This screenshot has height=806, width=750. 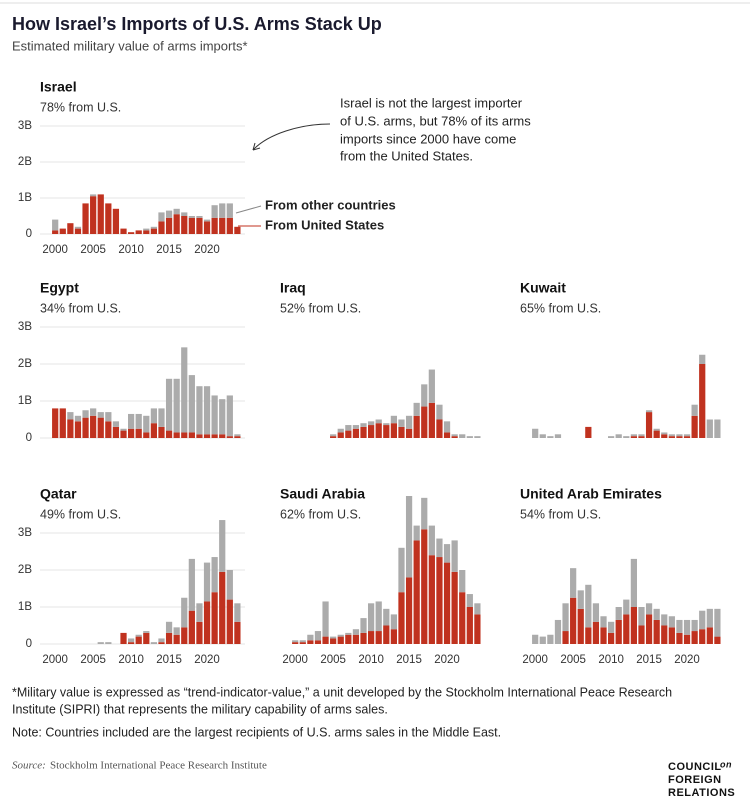 I want to click on x-tick-label: 2000, so click(x=535, y=660).